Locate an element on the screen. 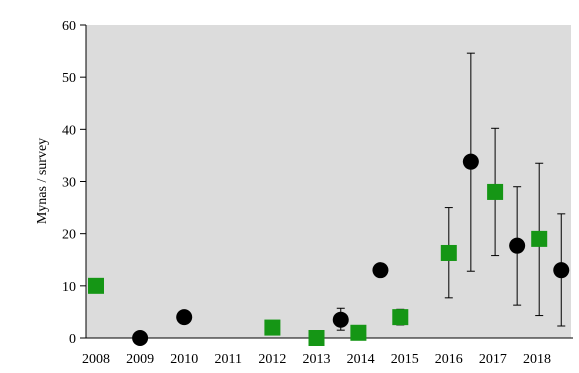 The width and height of the screenshot is (579, 373). x-tick-label: 2013 is located at coordinates (317, 359).